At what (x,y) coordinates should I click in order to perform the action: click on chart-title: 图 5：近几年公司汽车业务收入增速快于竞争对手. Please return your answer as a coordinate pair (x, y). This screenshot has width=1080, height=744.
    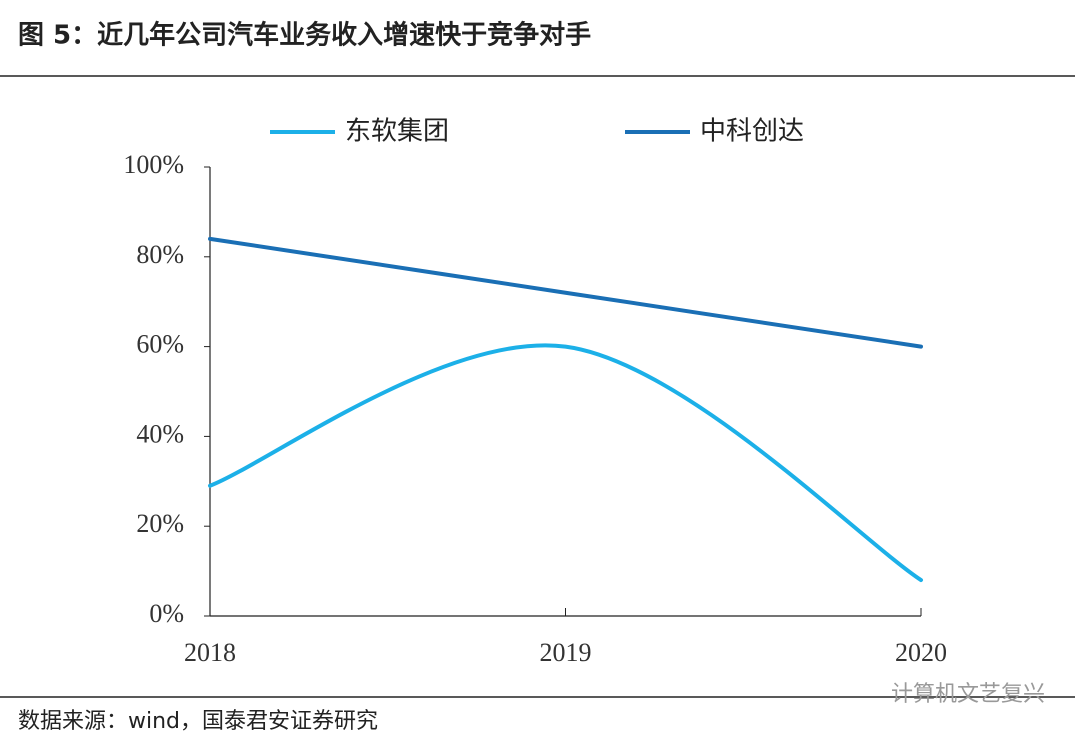
    Looking at the image, I should click on (304, 35).